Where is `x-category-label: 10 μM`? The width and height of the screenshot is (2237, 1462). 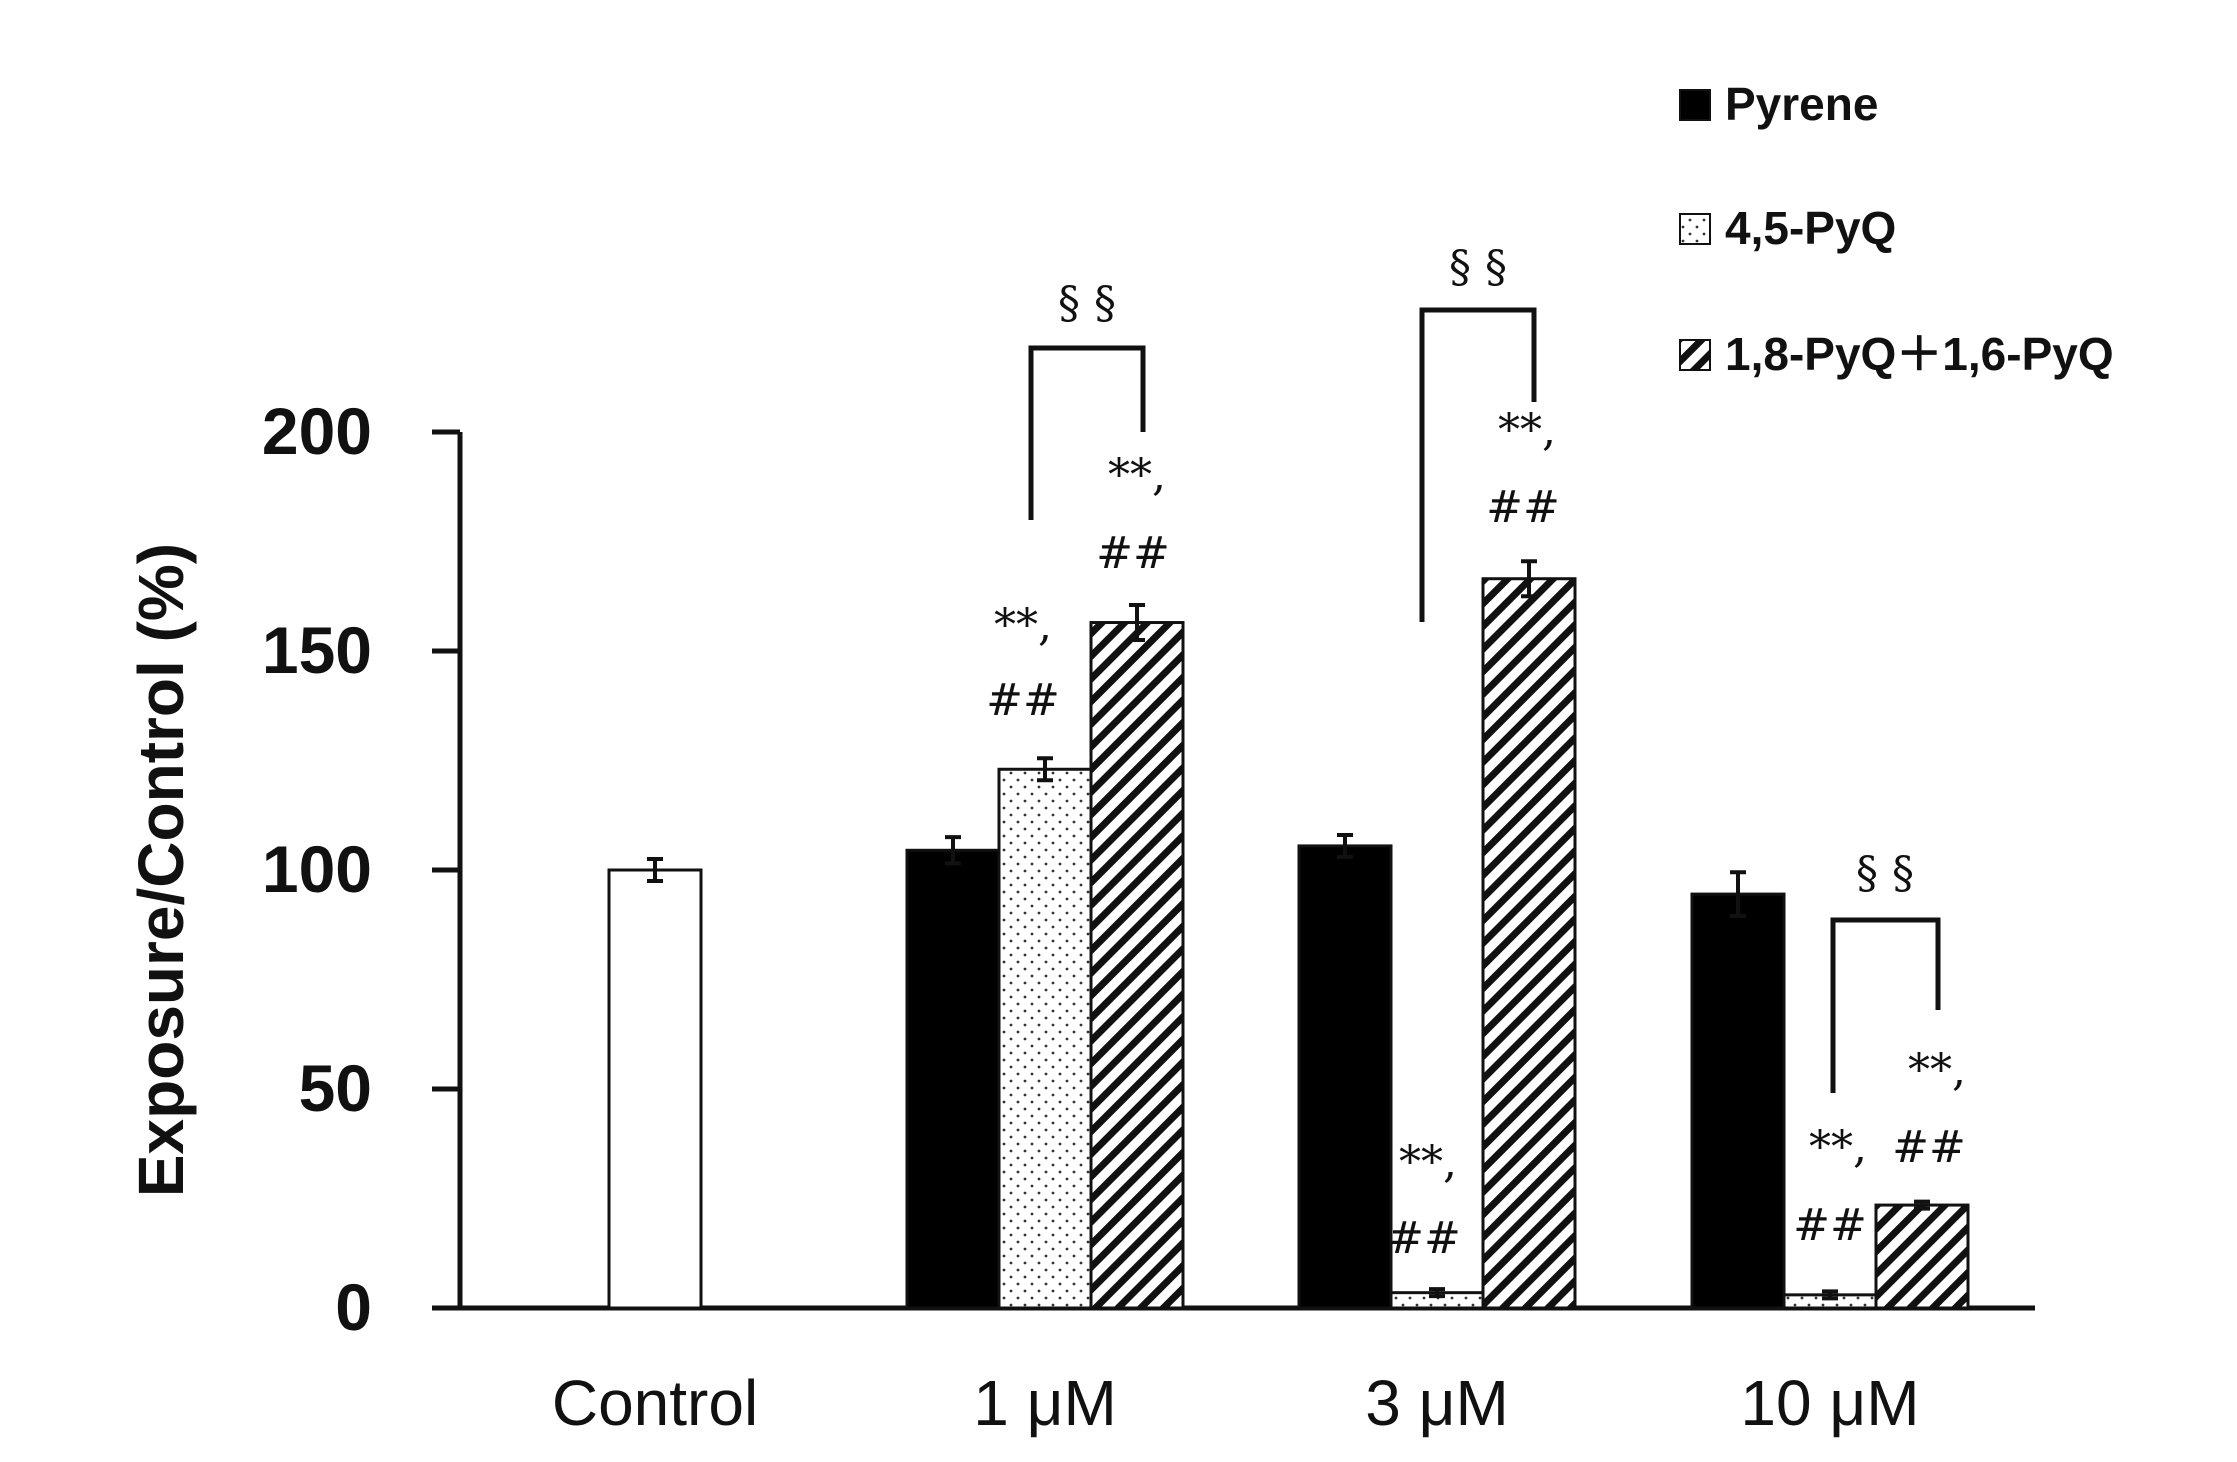
x-category-label: 10 μM is located at coordinates (1829, 1403).